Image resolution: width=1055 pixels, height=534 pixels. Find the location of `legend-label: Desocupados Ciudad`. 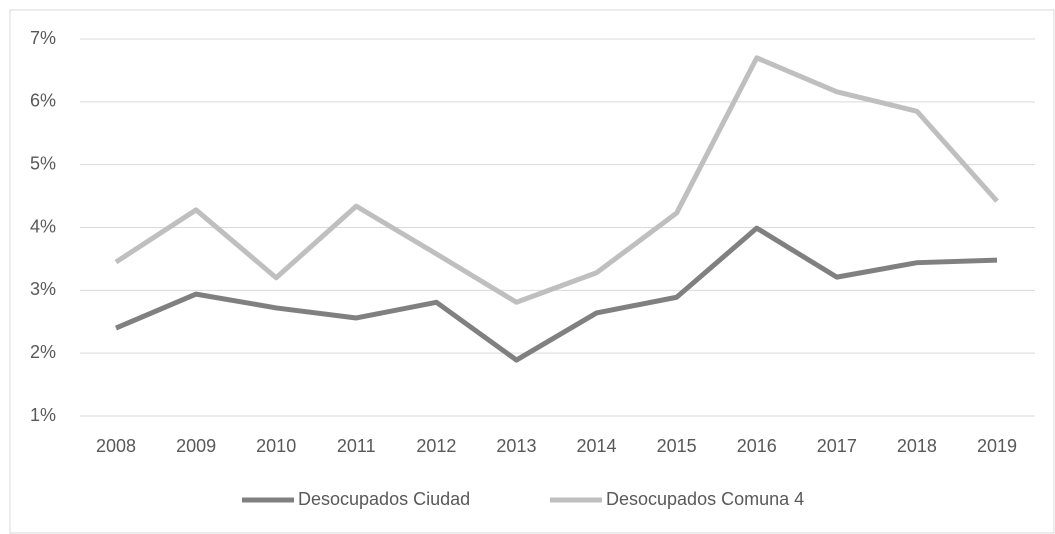

legend-label: Desocupados Ciudad is located at coordinates (384, 499).